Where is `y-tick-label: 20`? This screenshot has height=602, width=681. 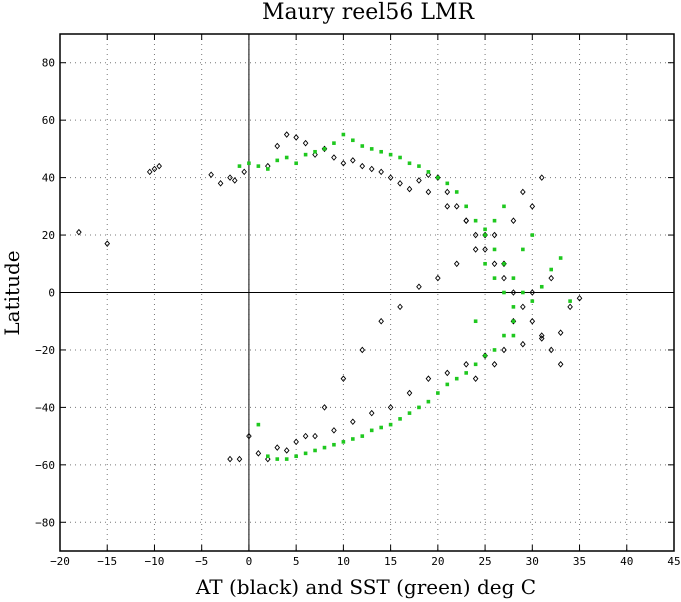
y-tick-label: 20 is located at coordinates (48, 235).